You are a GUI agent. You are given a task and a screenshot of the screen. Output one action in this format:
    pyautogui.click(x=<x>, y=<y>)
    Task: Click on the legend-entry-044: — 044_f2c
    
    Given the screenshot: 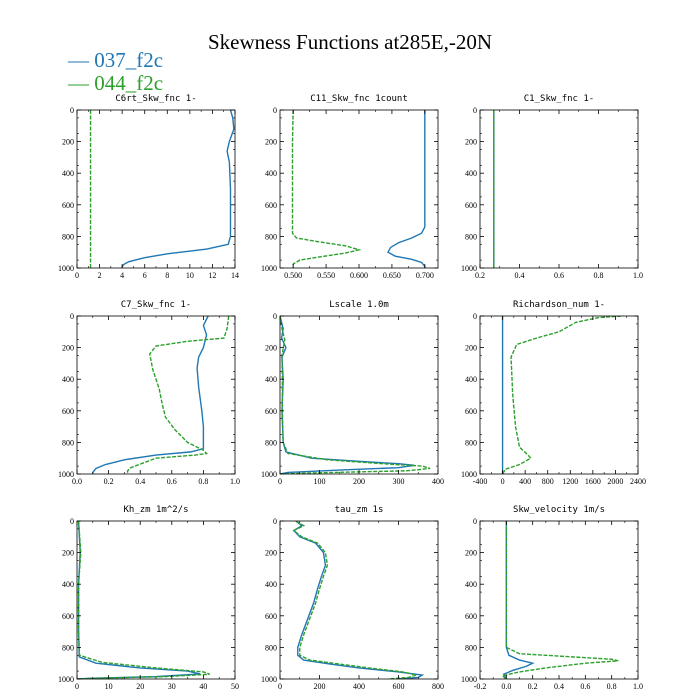 What is the action you would take?
    pyautogui.click(x=116, y=83)
    